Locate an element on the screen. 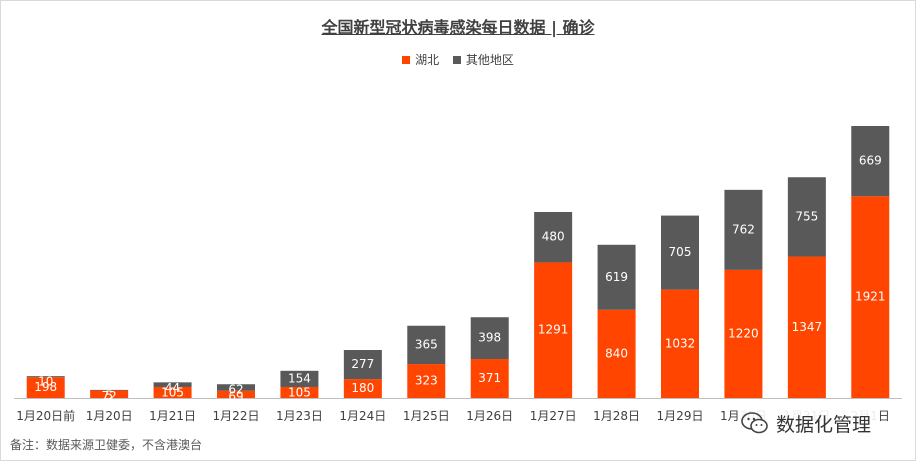  data-label-hubei-6: 323 is located at coordinates (426, 381).